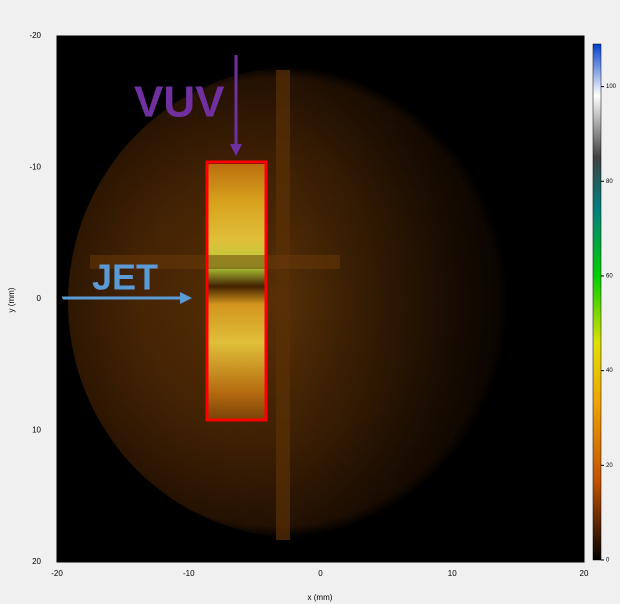  I want to click on jet-arrowhead, so click(186, 298).